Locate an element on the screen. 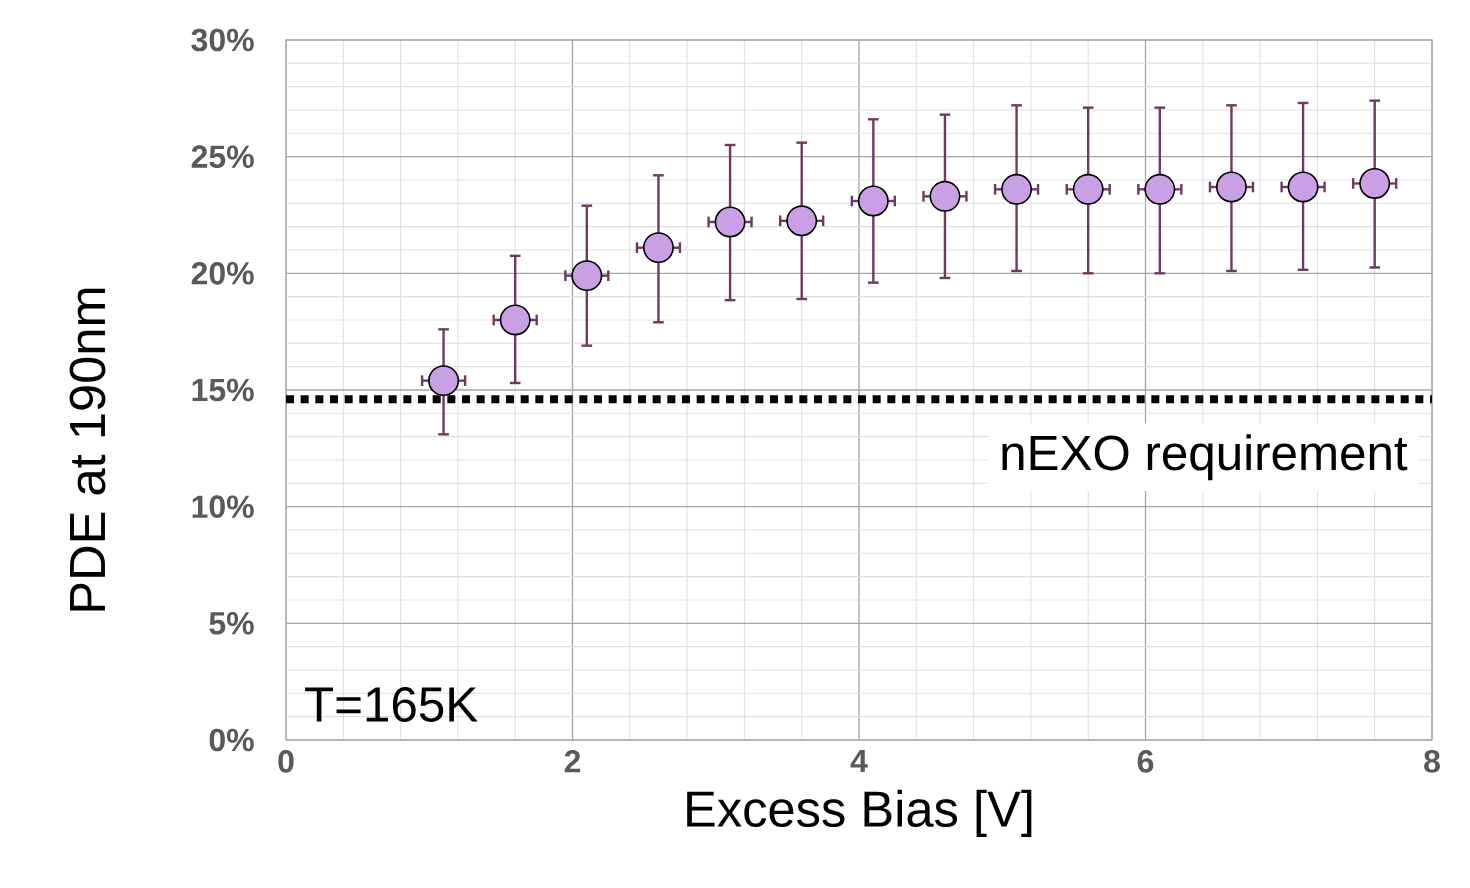 The height and width of the screenshot is (888, 1470). y-tick-label: 0% is located at coordinates (231, 740).